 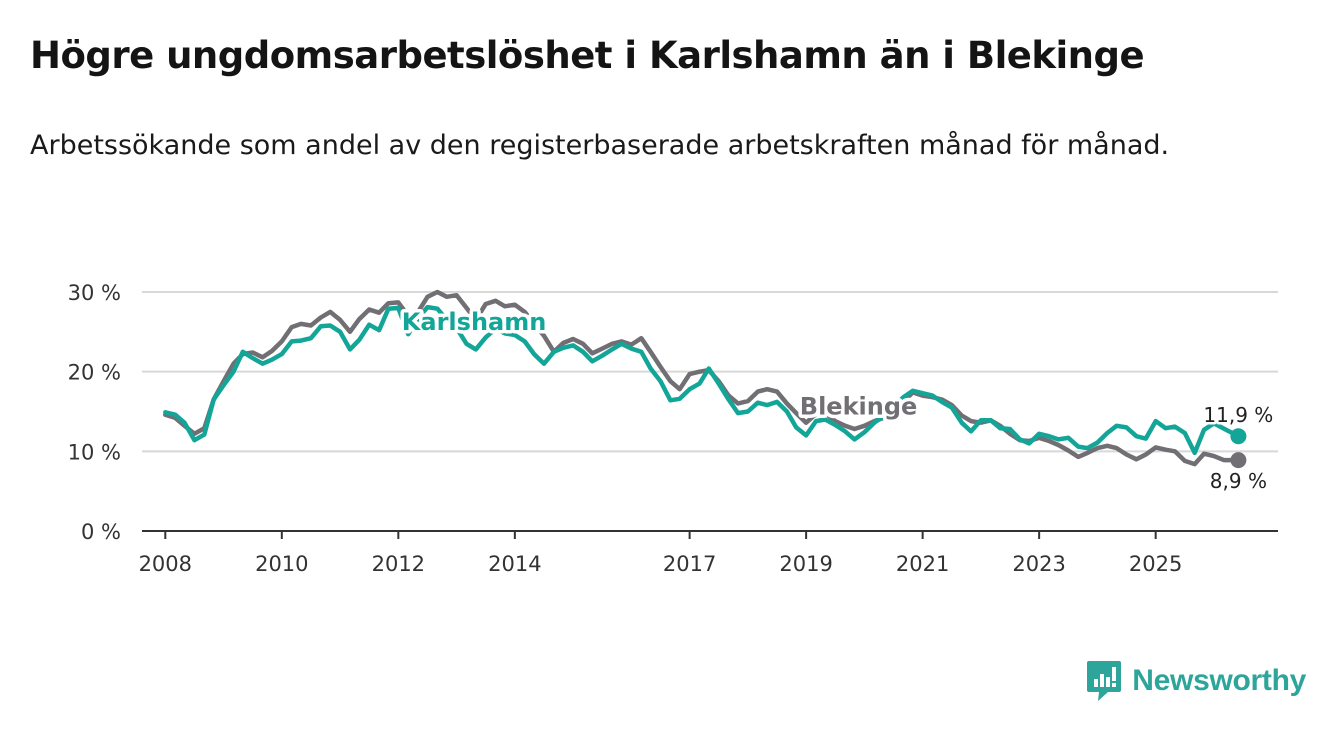 I want to click on newsworthy-logo-text: Newsworthy, so click(x=1219, y=680).